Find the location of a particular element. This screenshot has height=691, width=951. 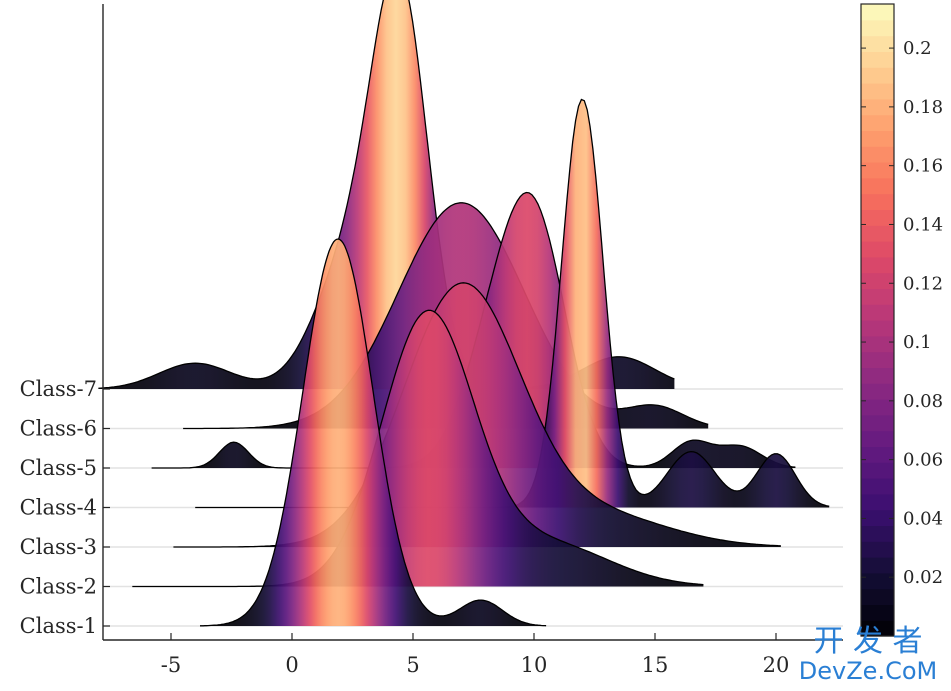

colorbar-label-0.06: 0.06 is located at coordinates (923, 460).